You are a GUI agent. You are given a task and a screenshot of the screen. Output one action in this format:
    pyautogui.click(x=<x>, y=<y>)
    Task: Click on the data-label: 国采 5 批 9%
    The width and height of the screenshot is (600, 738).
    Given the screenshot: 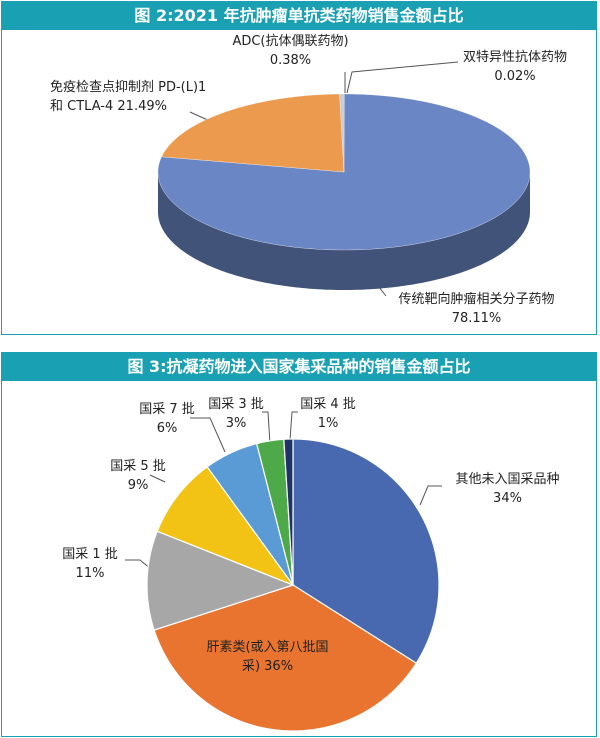 What is the action you would take?
    pyautogui.click(x=138, y=476)
    